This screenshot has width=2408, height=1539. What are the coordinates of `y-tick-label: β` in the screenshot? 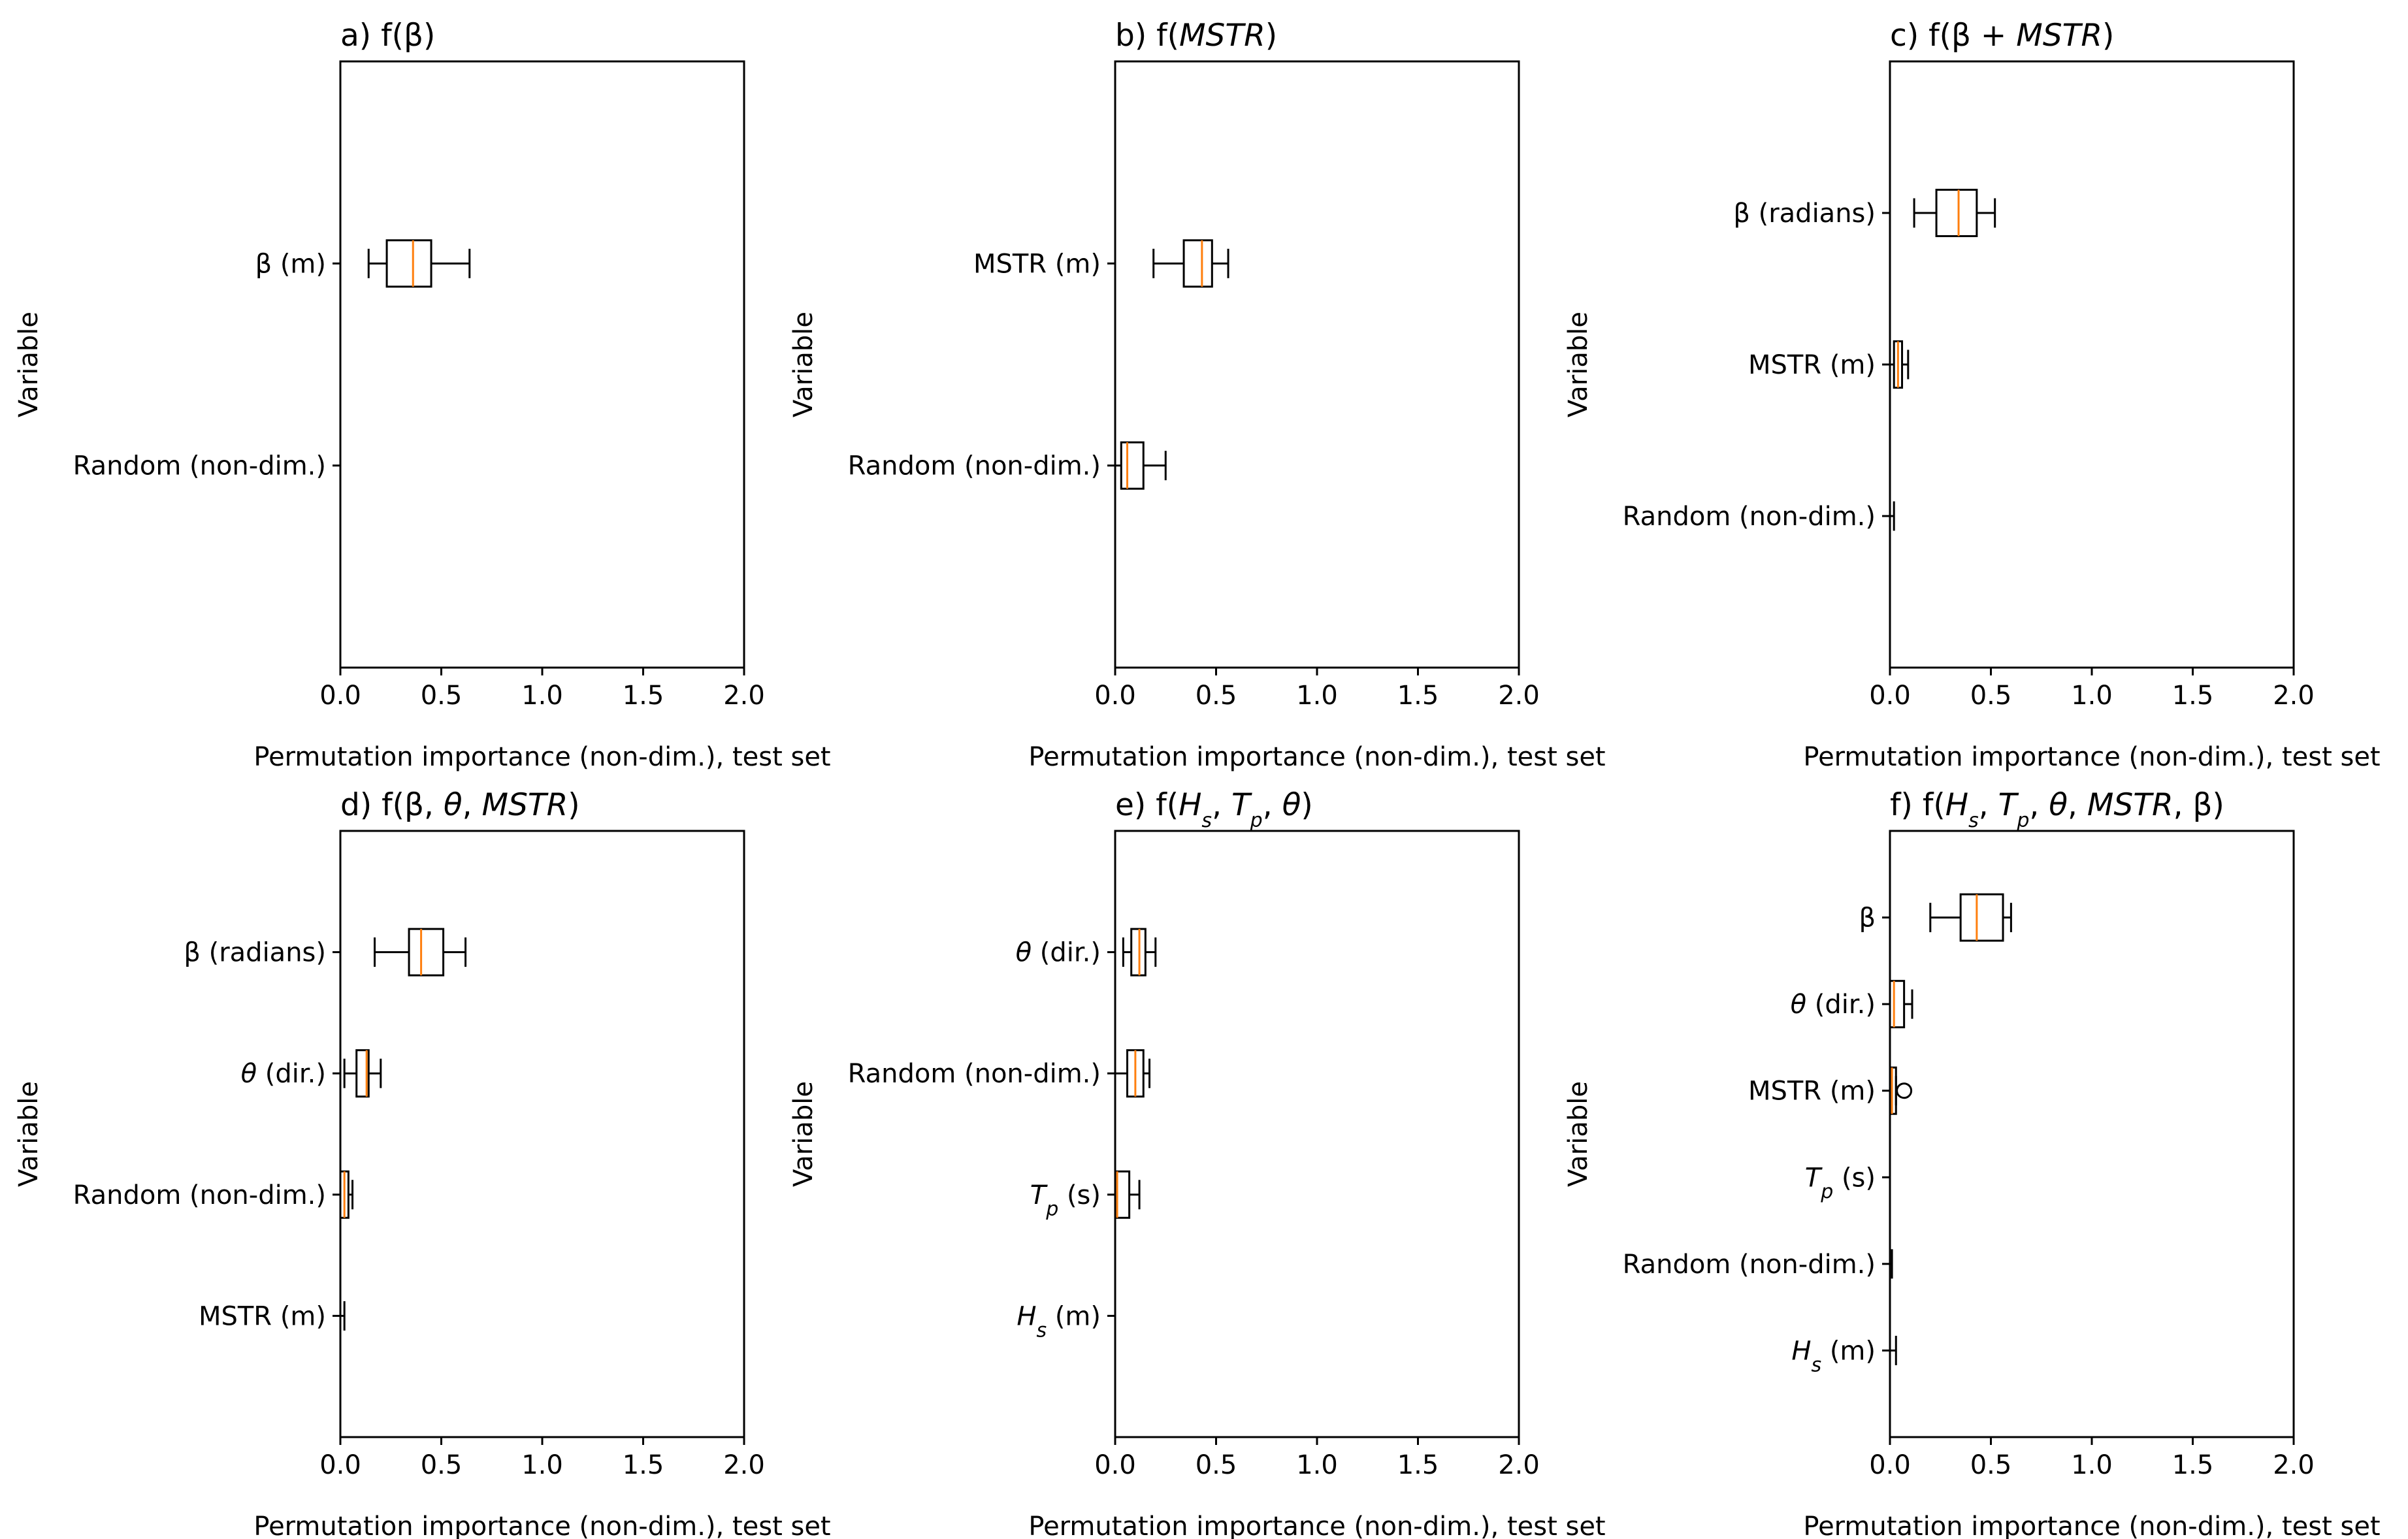 It's located at (1867, 918).